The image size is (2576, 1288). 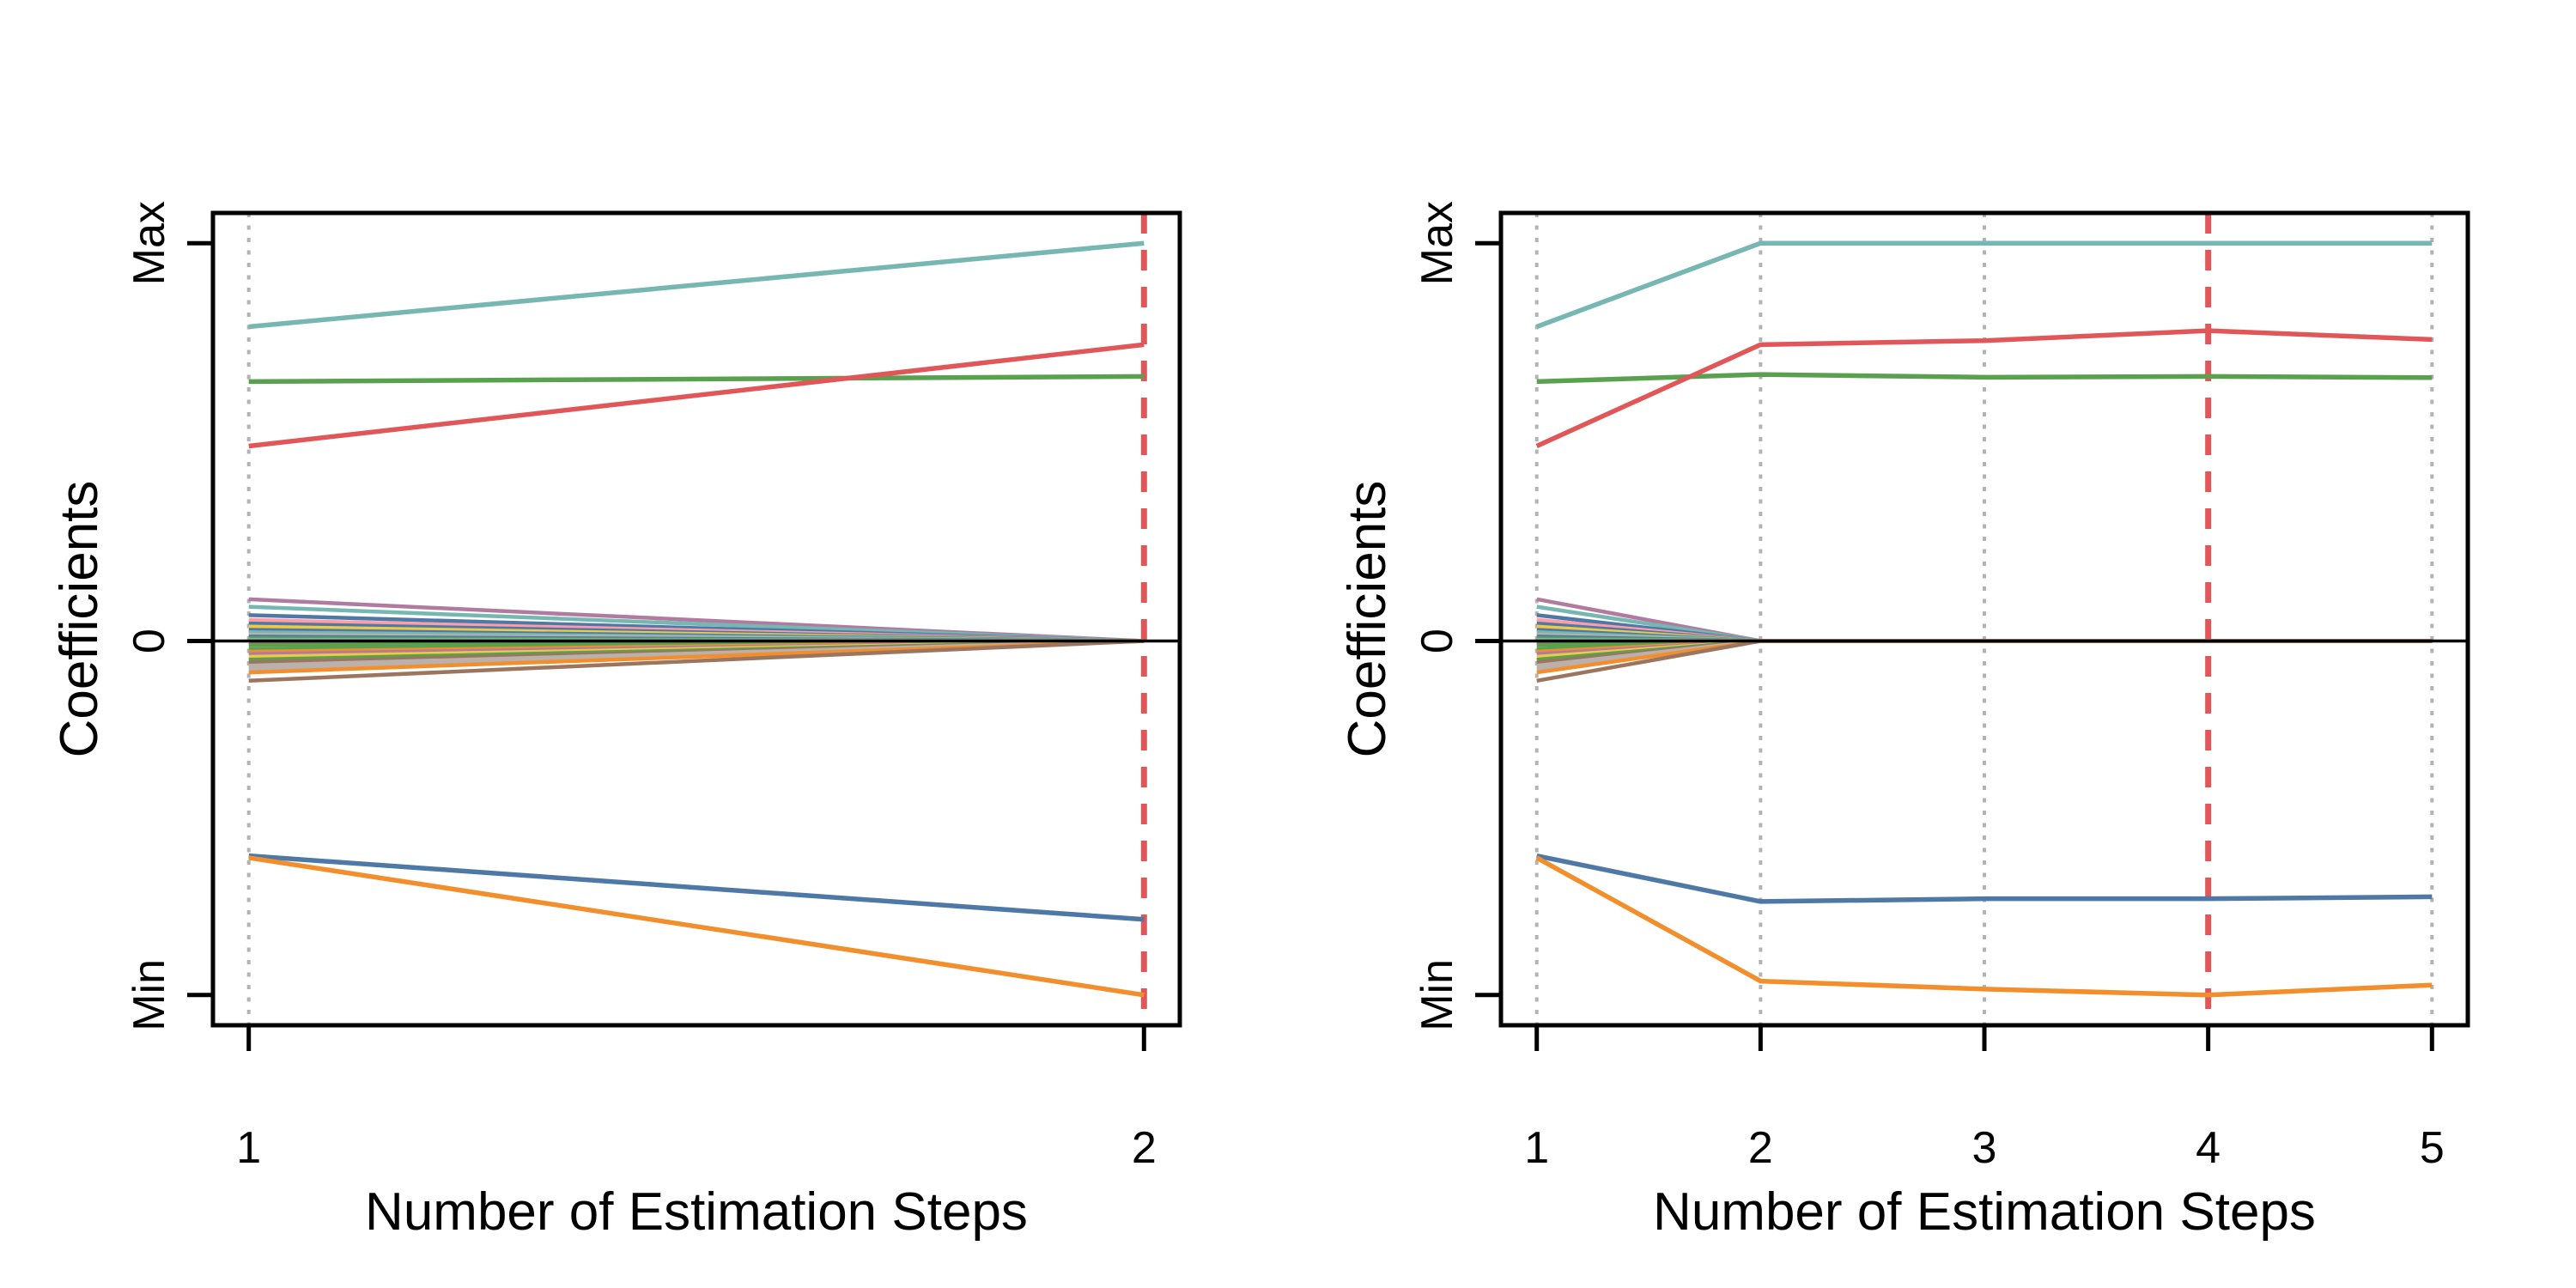 What do you see at coordinates (1984, 1148) in the screenshot?
I see `x-tick-label: 3` at bounding box center [1984, 1148].